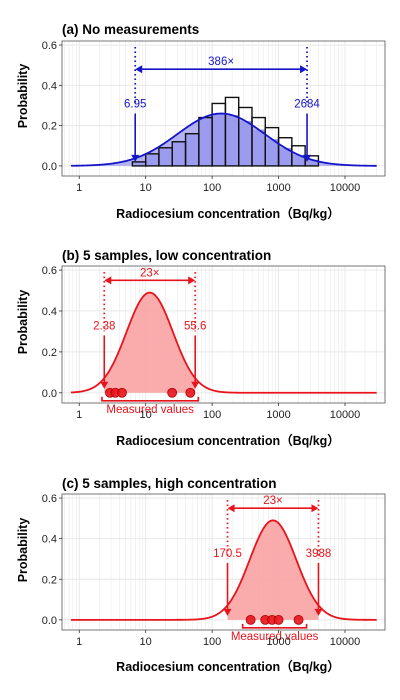 The width and height of the screenshot is (400, 700). Describe the element at coordinates (52, 106) in the screenshot. I see `chart-a-yticks: 0.0 0.2 0.4 0.6` at that location.